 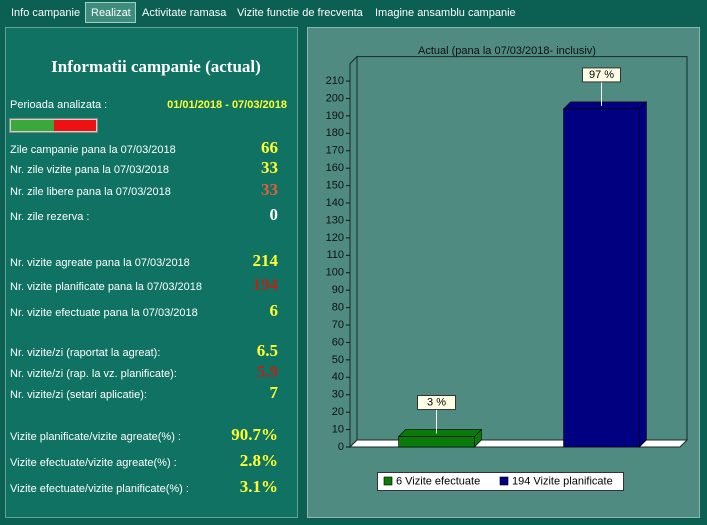 What do you see at coordinates (353, 252) in the screenshot?
I see `side-wall` at bounding box center [353, 252].